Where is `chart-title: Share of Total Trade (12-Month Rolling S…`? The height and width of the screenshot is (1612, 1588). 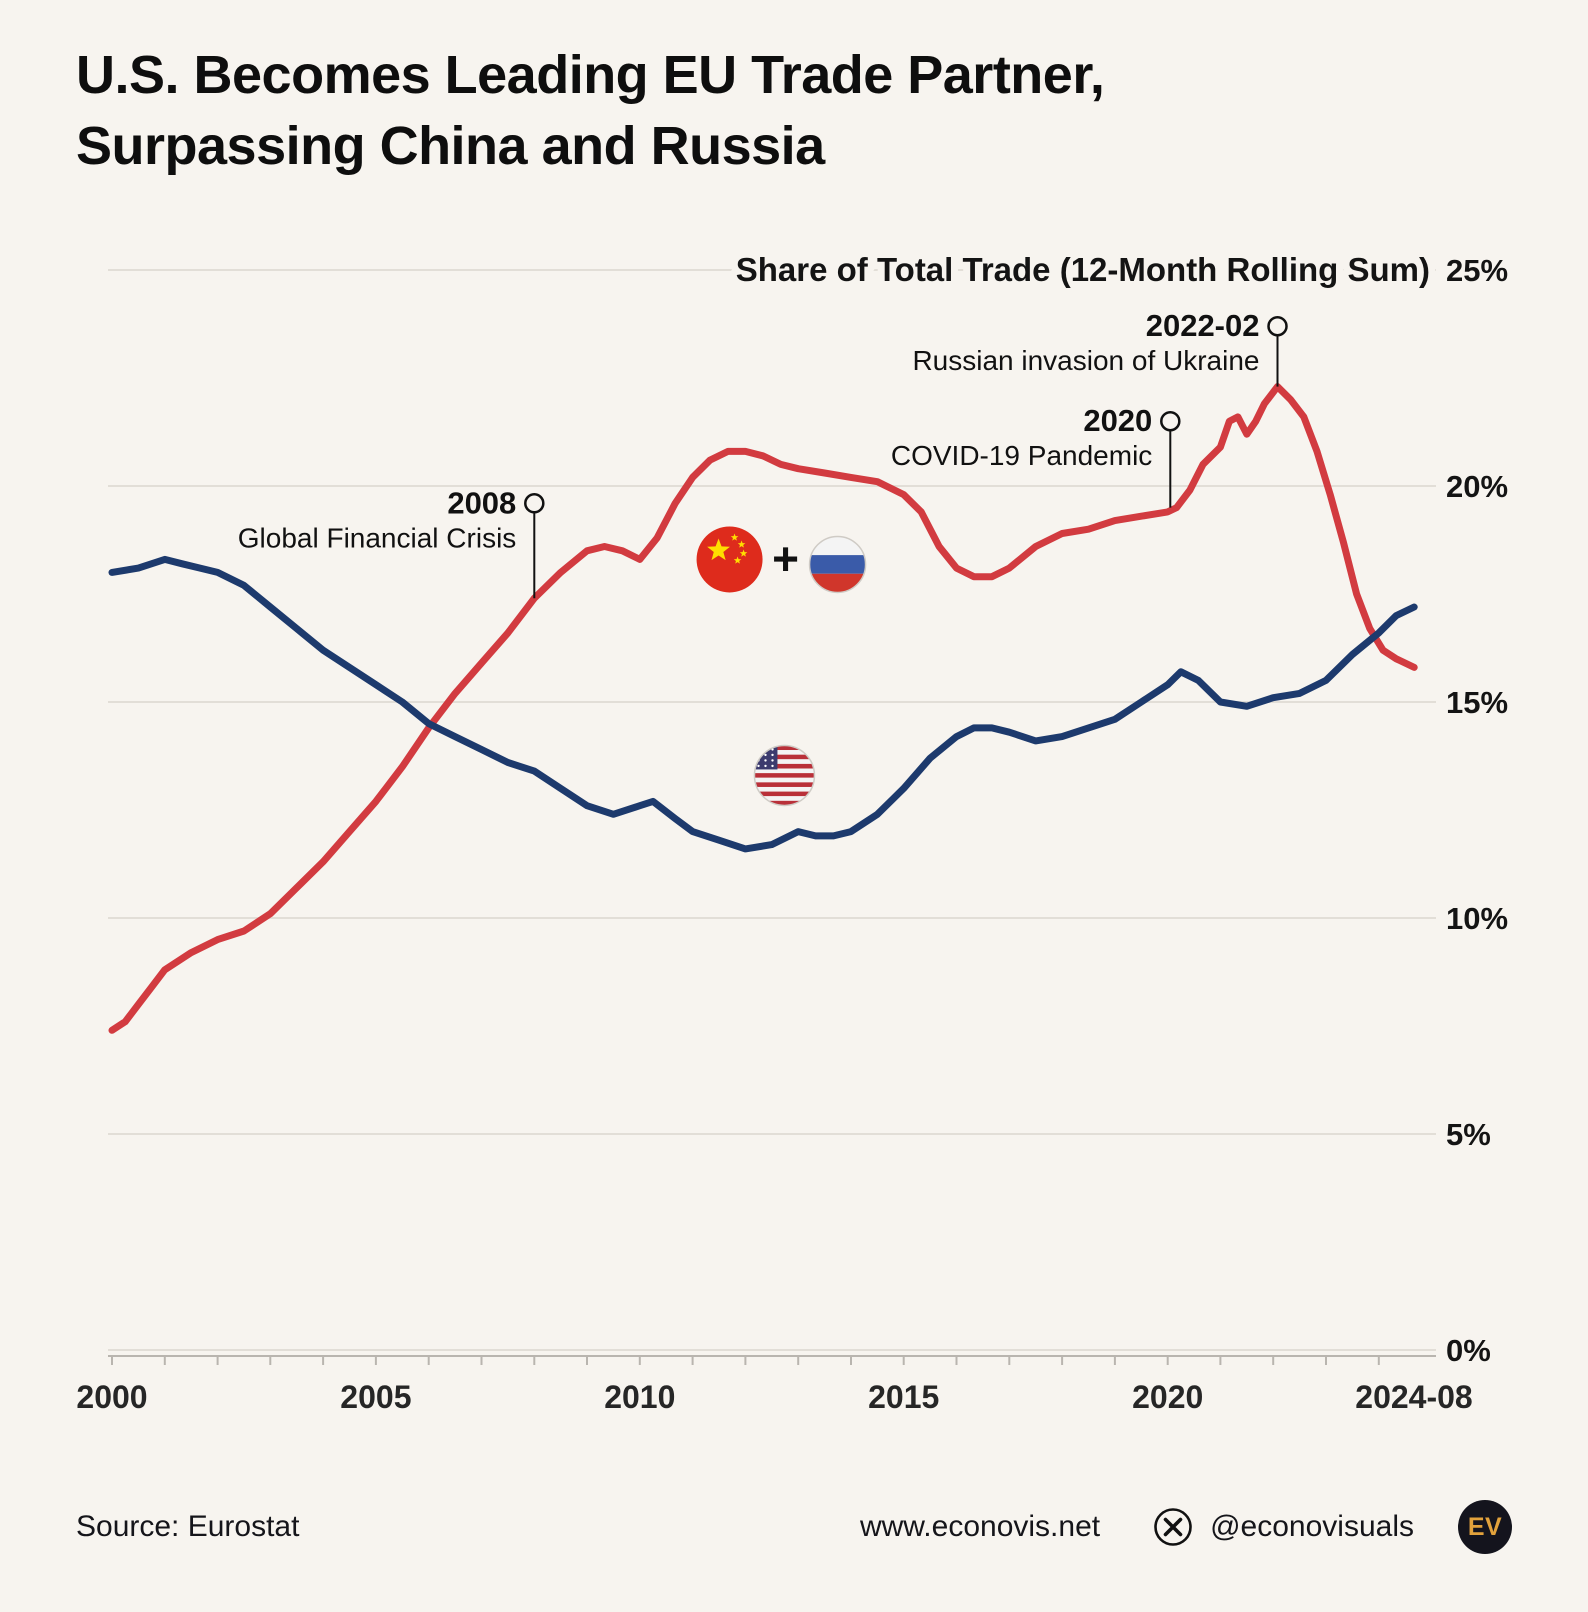 chart-title: Share of Total Trade (12-Month Rolling S… is located at coordinates (1083, 269).